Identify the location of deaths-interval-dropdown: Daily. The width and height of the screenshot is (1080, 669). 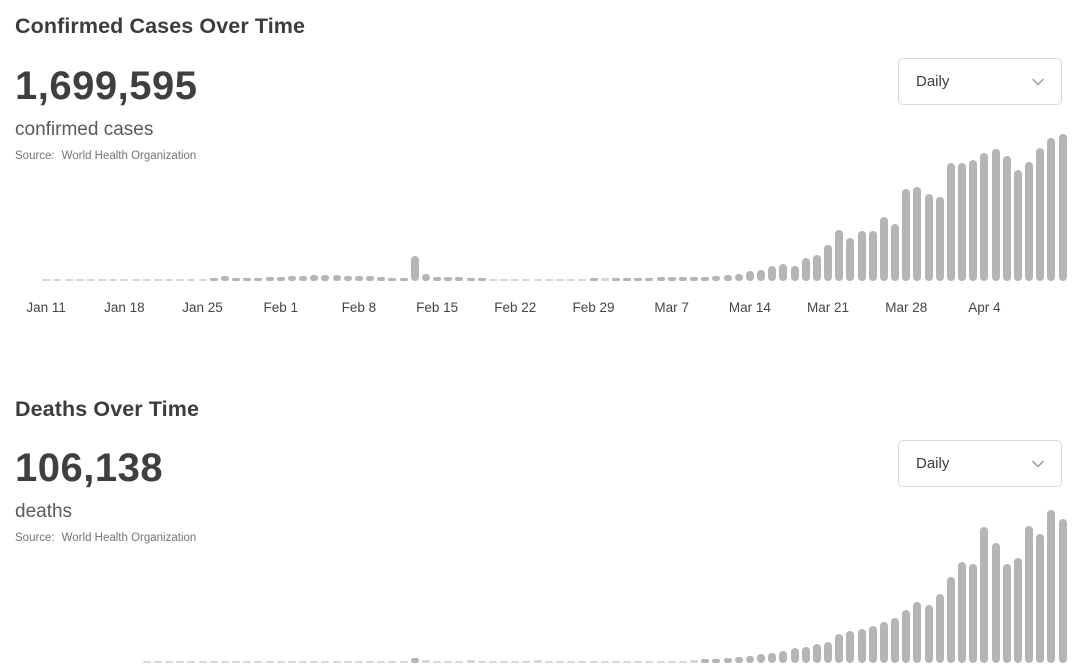
(980, 463).